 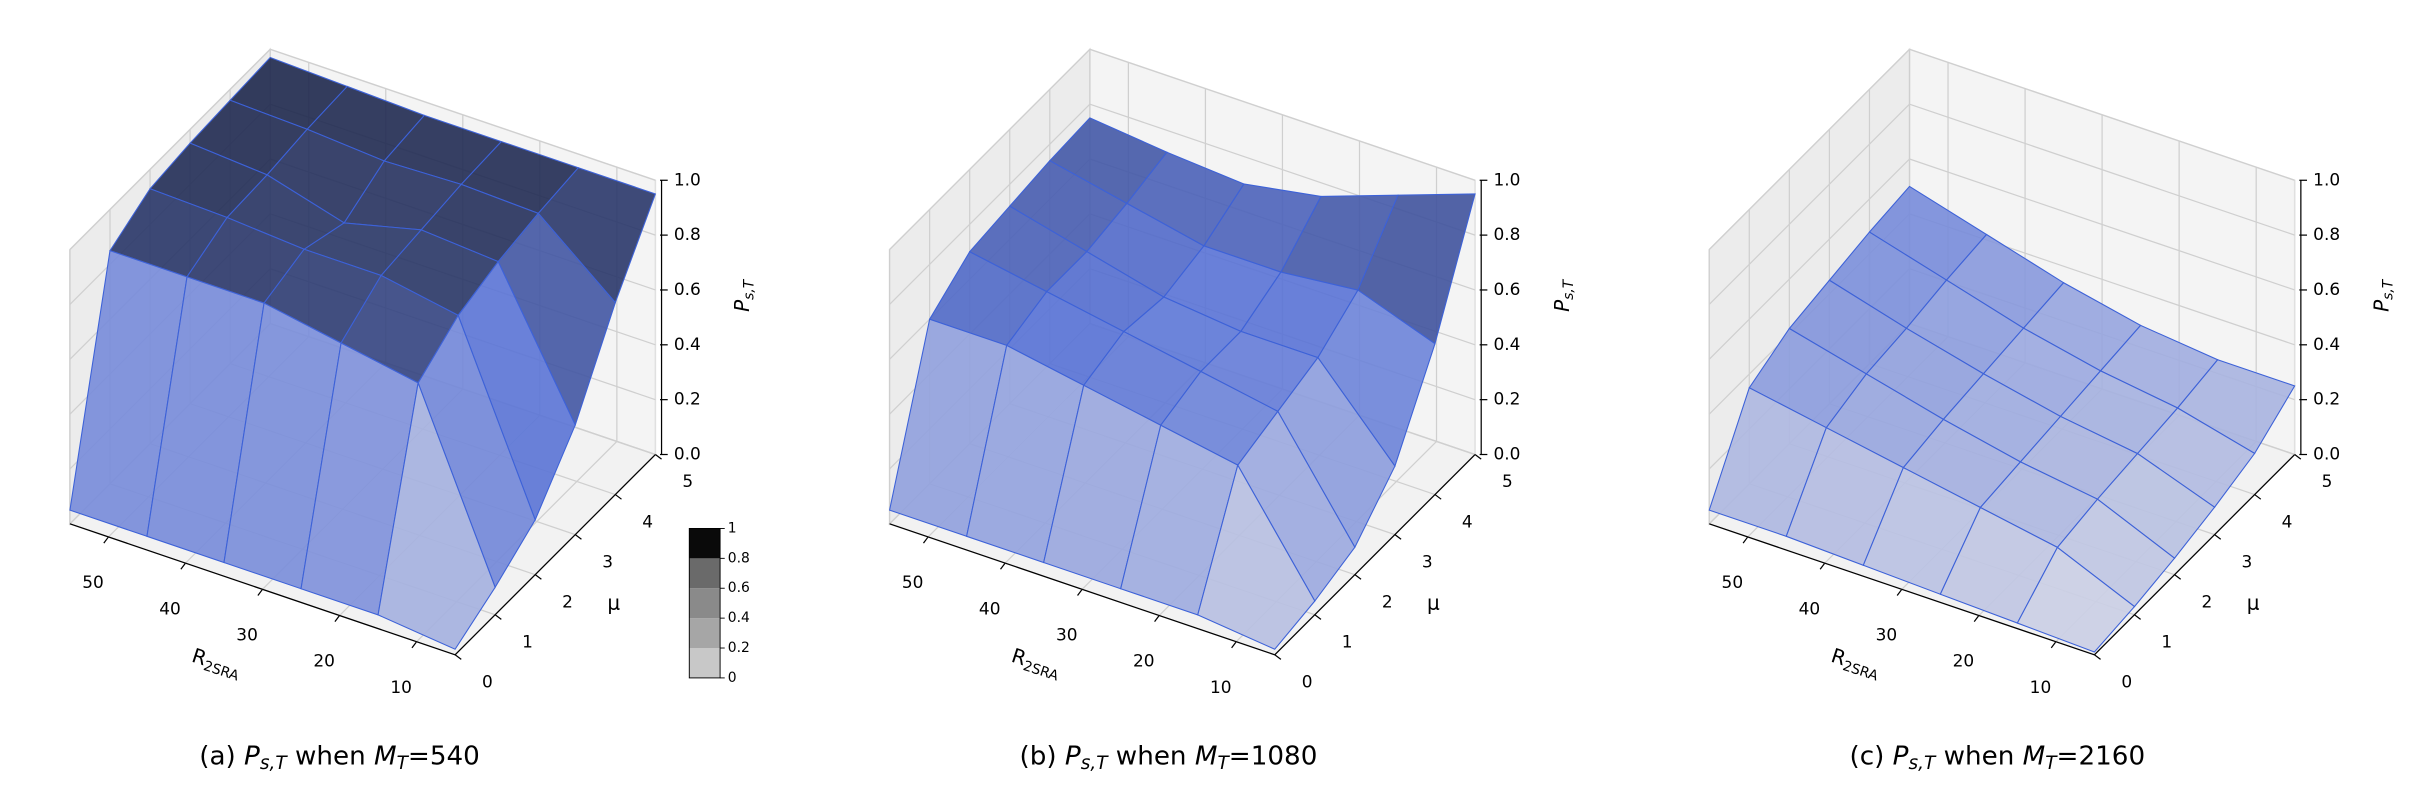 What do you see at coordinates (739, 648) in the screenshot?
I see `colorbar-tick-label: 0.2` at bounding box center [739, 648].